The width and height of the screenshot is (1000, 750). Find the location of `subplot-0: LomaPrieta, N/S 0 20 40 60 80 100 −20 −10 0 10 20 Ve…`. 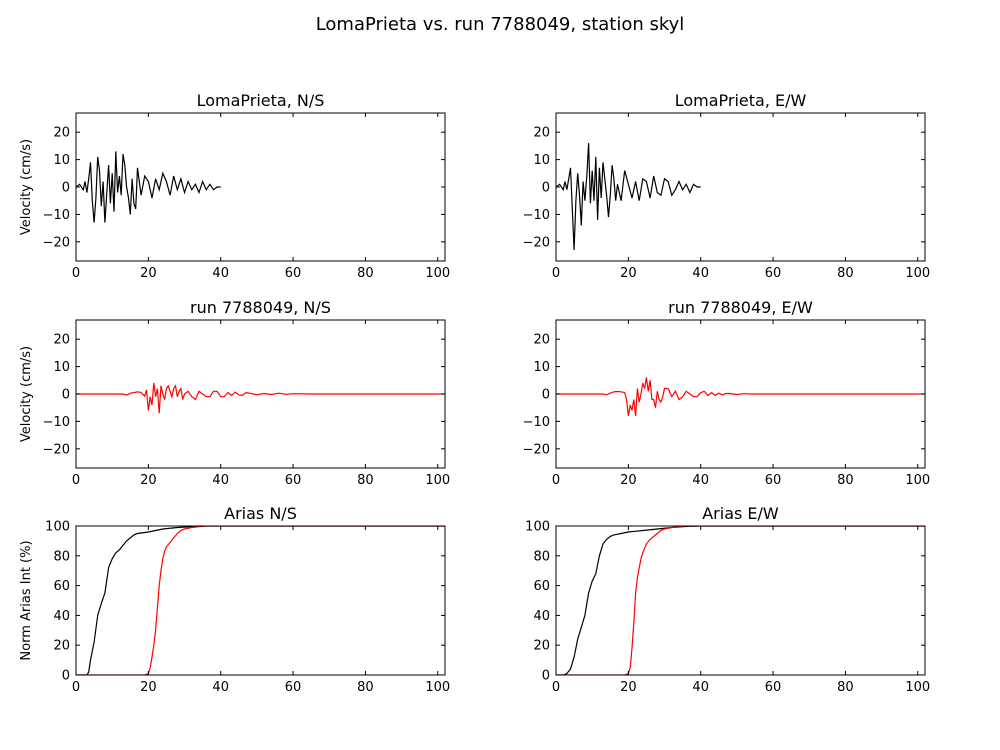

subplot-0: LomaPrieta, N/S 0 20 40 60 80 100 −20 −10 0 10 20 Ve… is located at coordinates (234, 186).